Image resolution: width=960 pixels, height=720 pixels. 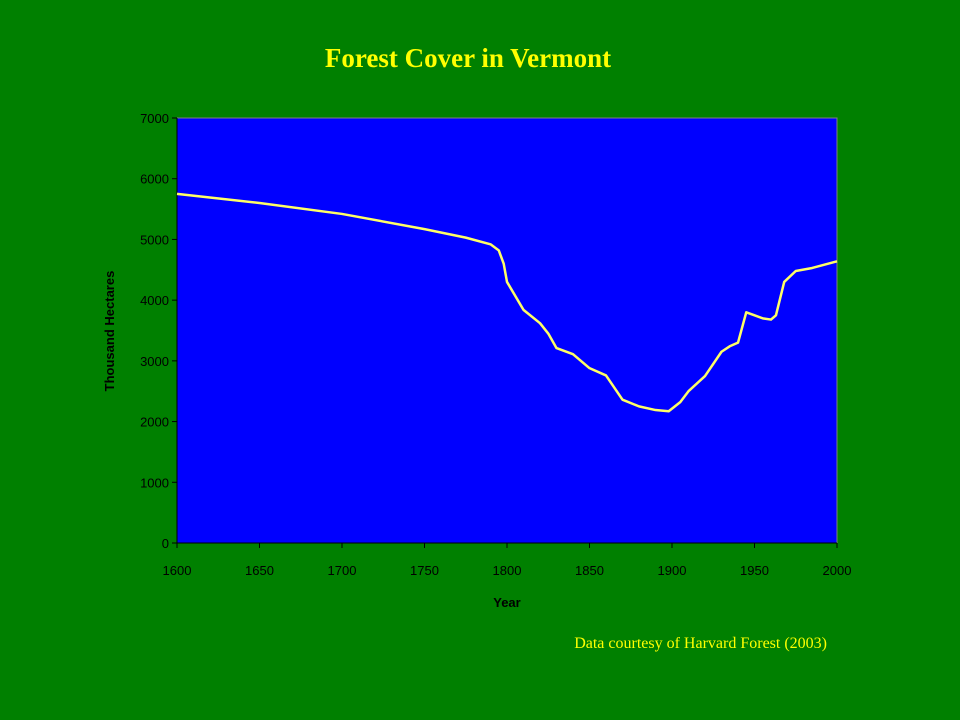 I want to click on x-tick-label: 1800, so click(x=507, y=570).